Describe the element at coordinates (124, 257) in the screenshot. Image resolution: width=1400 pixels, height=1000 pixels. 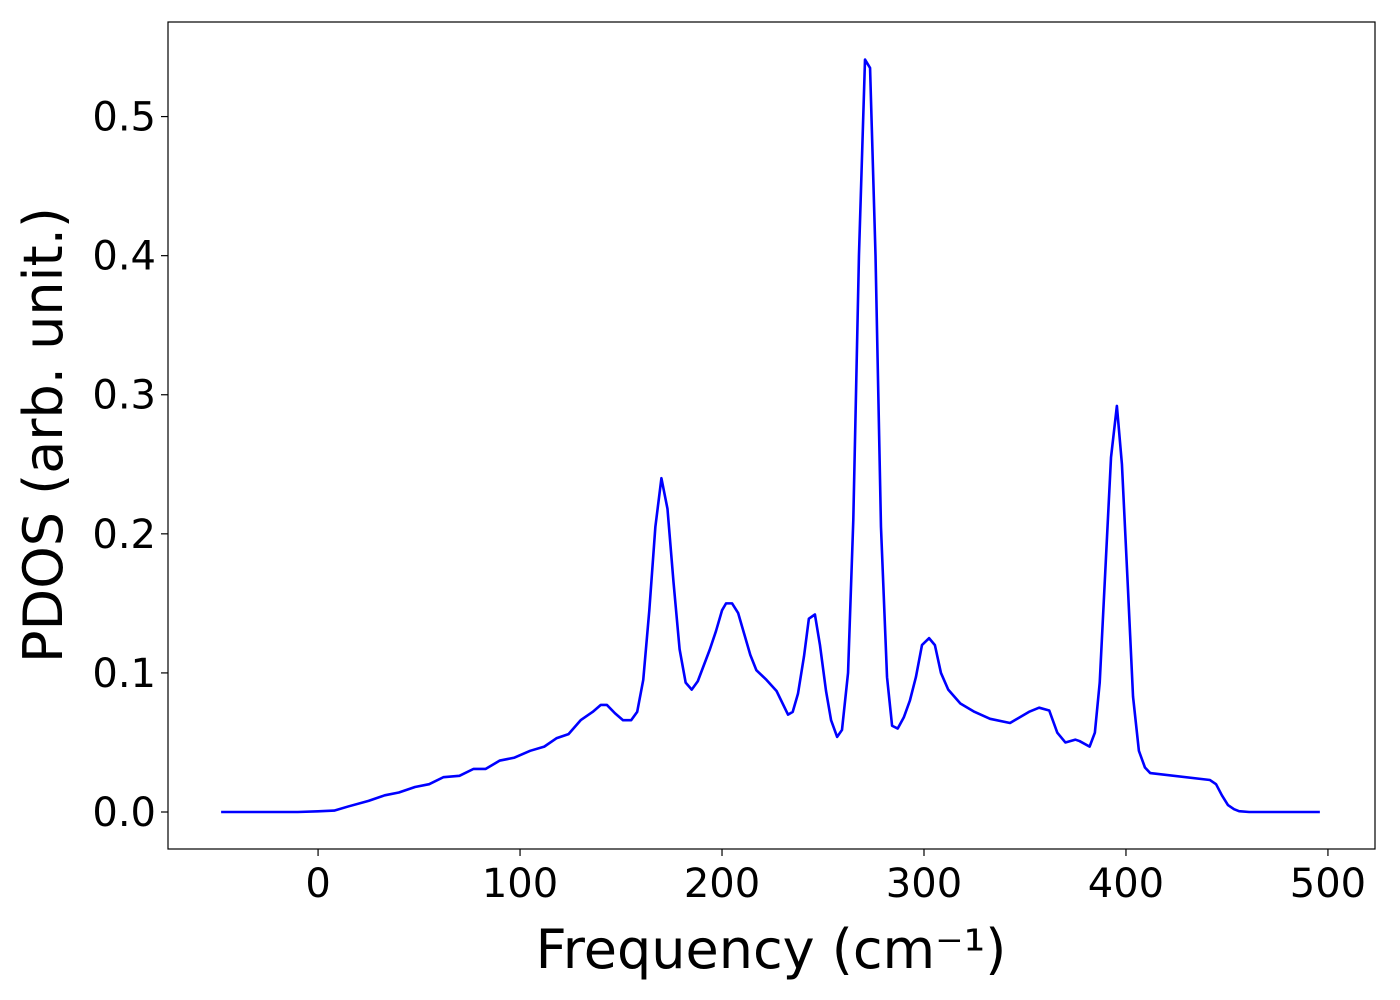
I see `y-tick-label: 0.4` at that location.